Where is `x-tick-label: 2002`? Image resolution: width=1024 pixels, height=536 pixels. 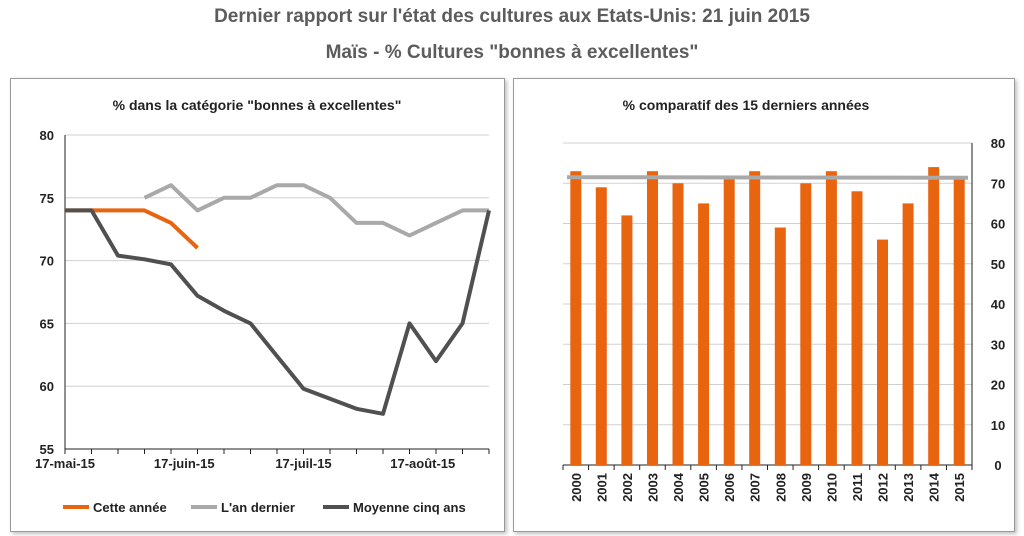 x-tick-label: 2002 is located at coordinates (627, 487).